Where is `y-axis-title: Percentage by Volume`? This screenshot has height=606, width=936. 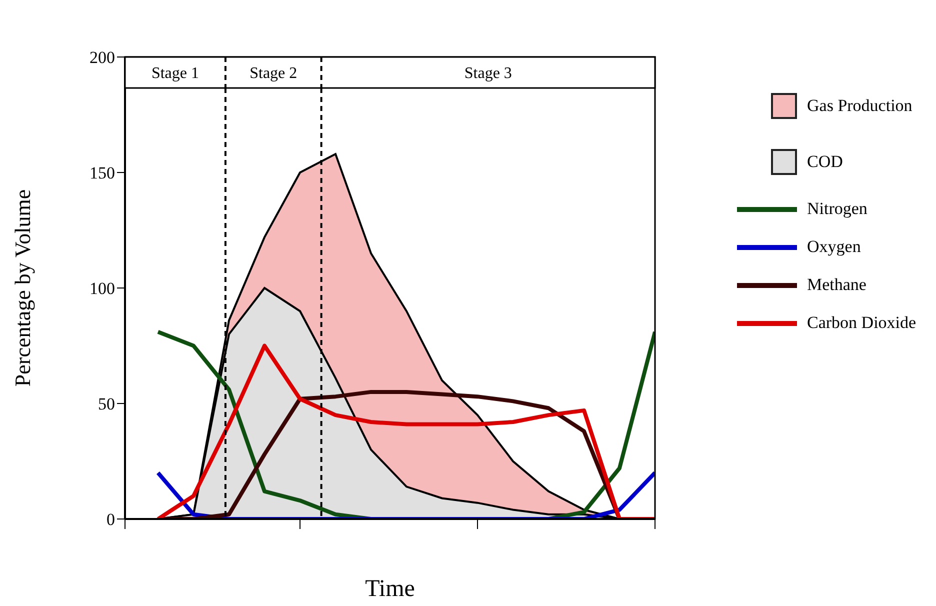
y-axis-title: Percentage by Volume is located at coordinates (22, 288).